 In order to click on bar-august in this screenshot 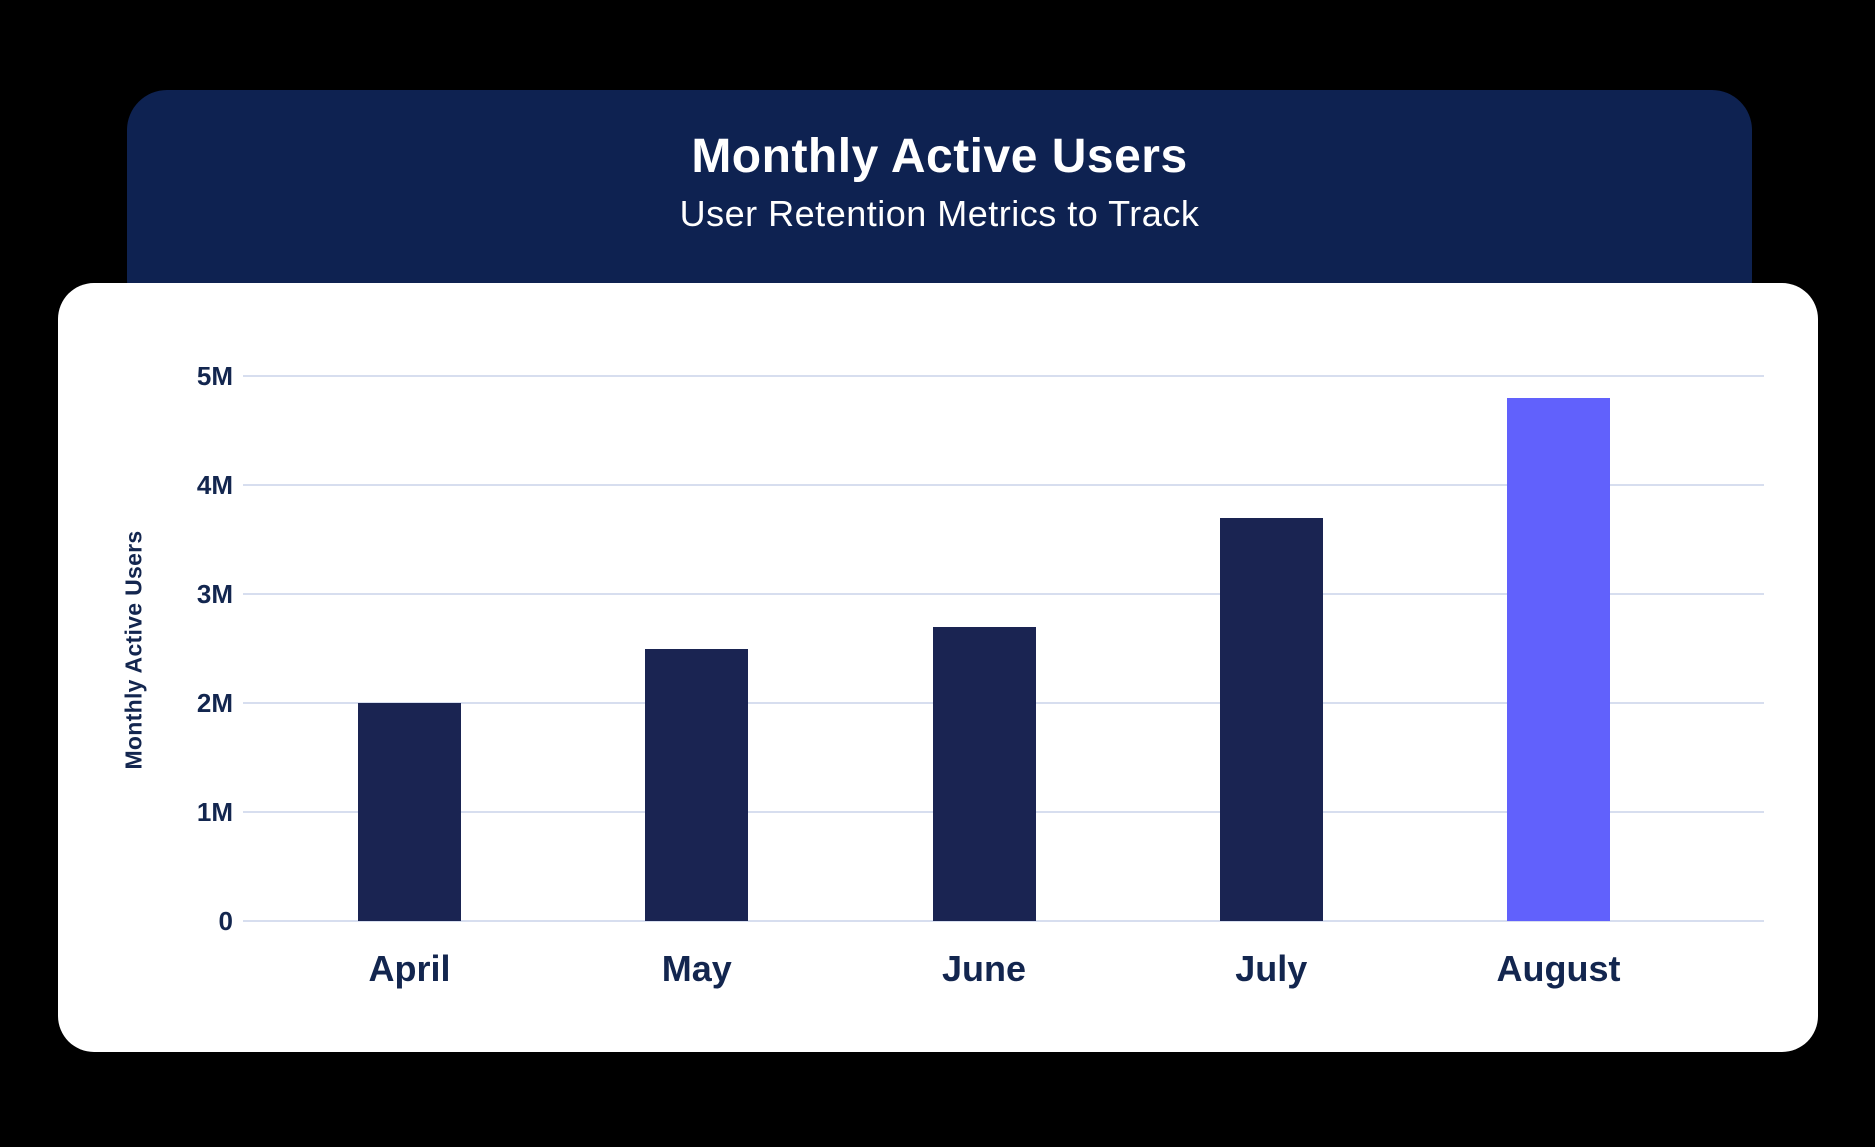, I will do `click(1558, 659)`.